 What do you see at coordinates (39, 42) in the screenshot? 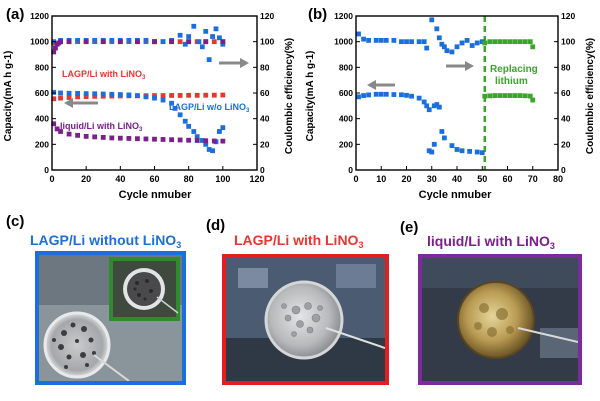
I see `y-tick-label-left: 1000` at bounding box center [39, 42].